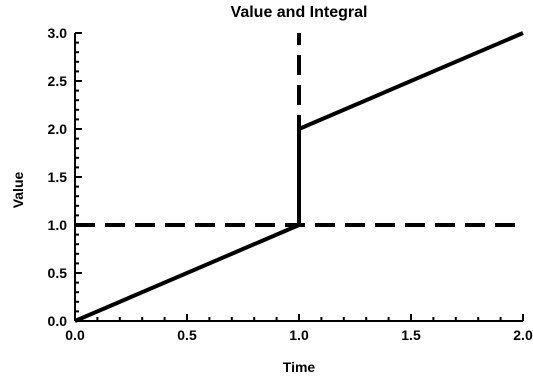  Describe the element at coordinates (187, 335) in the screenshot. I see `x-tick-label: 0.5` at that location.